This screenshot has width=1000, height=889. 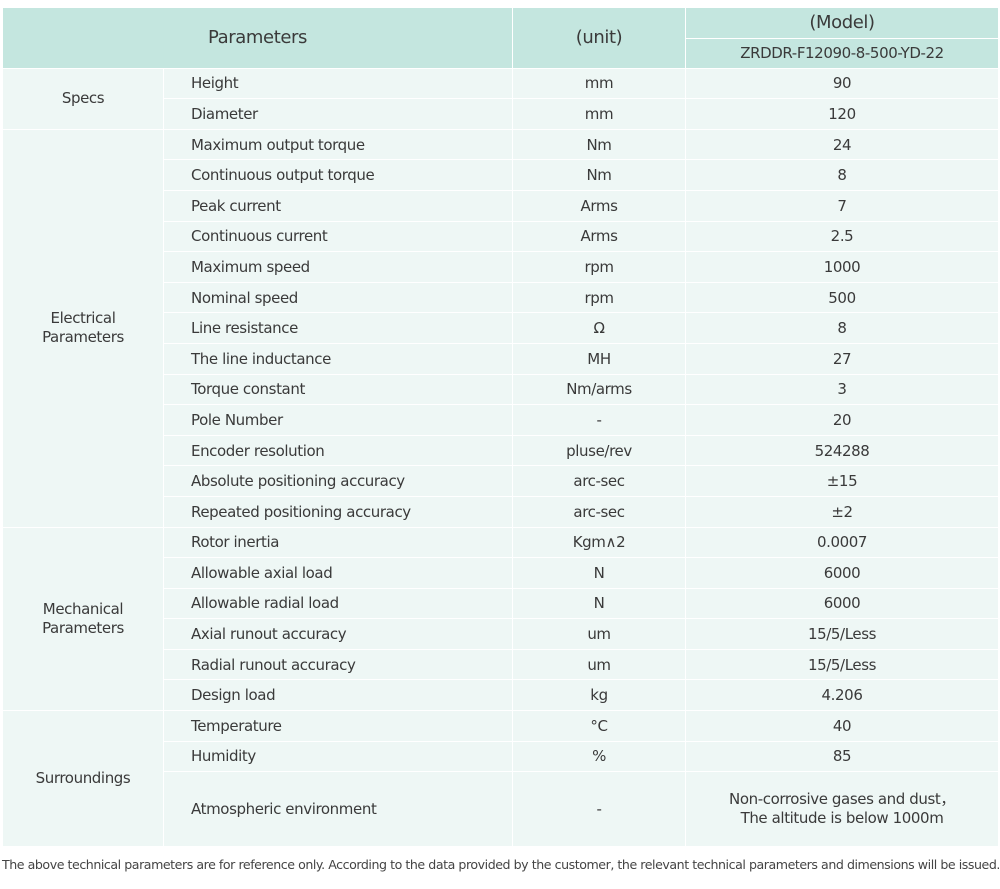 What do you see at coordinates (338, 695) in the screenshot?
I see `param-cell: Design load` at bounding box center [338, 695].